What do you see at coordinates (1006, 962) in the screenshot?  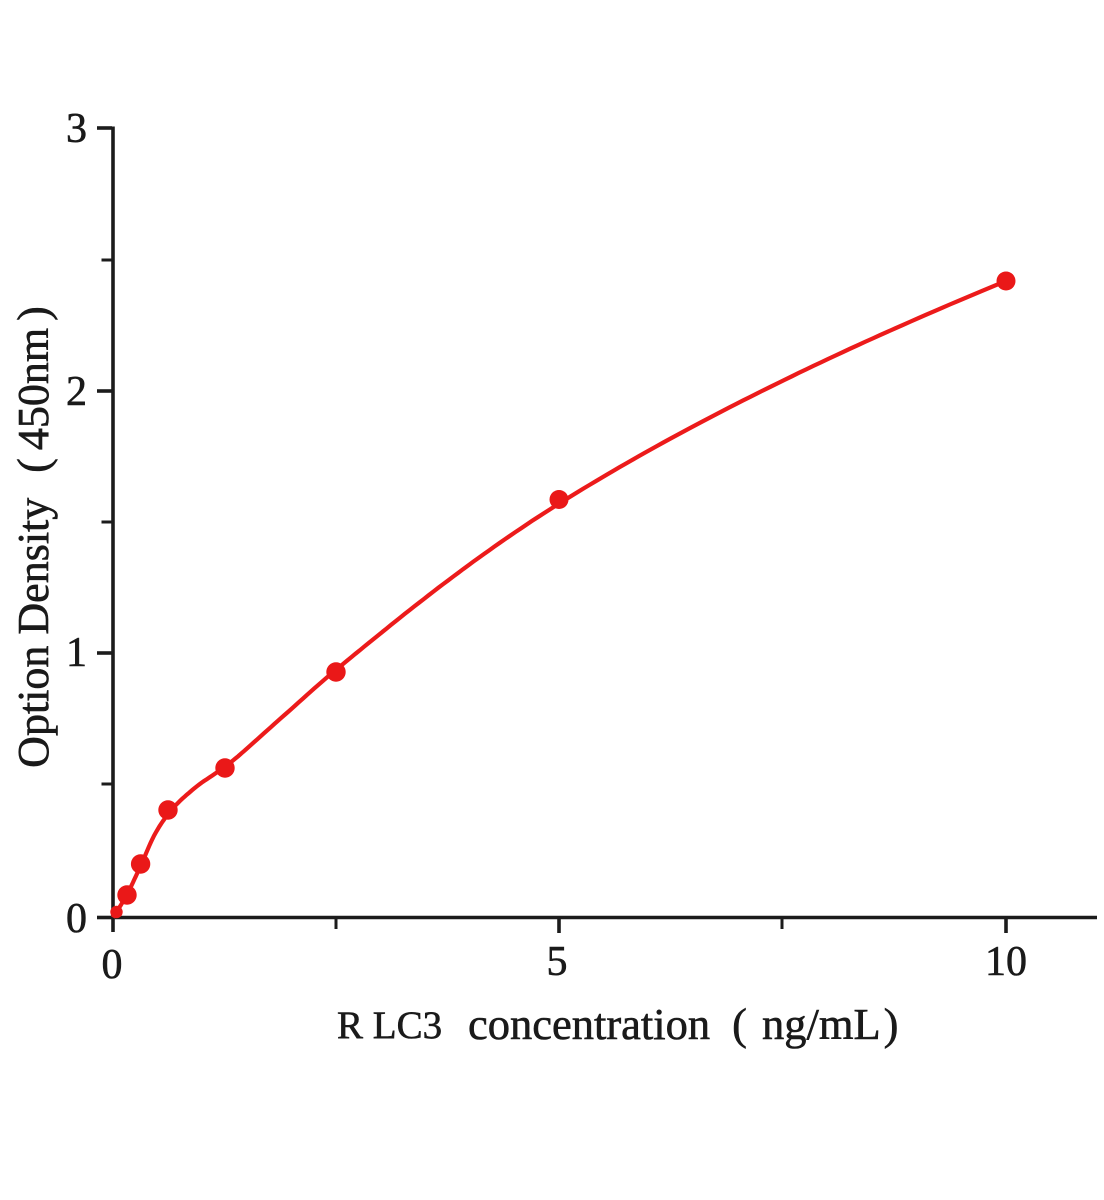 I see `svg-text: 10` at bounding box center [1006, 962].